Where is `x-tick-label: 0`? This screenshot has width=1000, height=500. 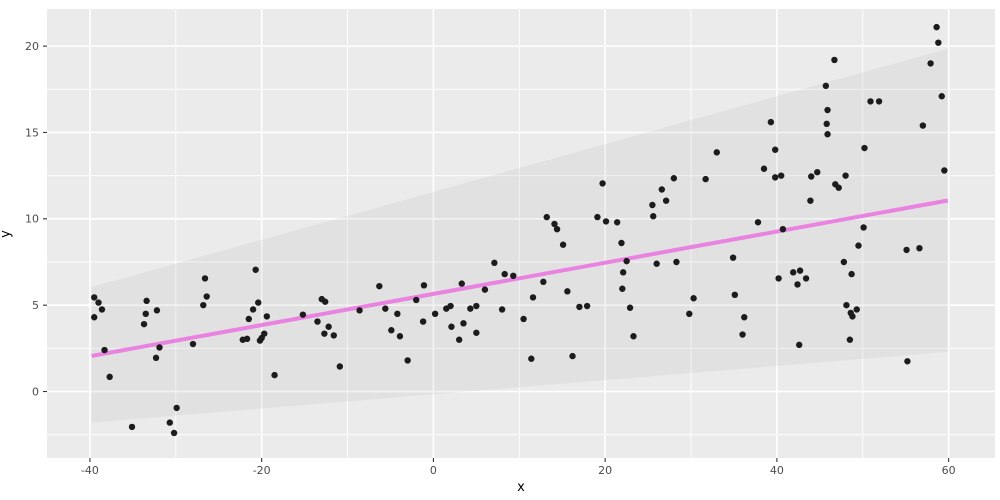 x-tick-label: 0 is located at coordinates (433, 470).